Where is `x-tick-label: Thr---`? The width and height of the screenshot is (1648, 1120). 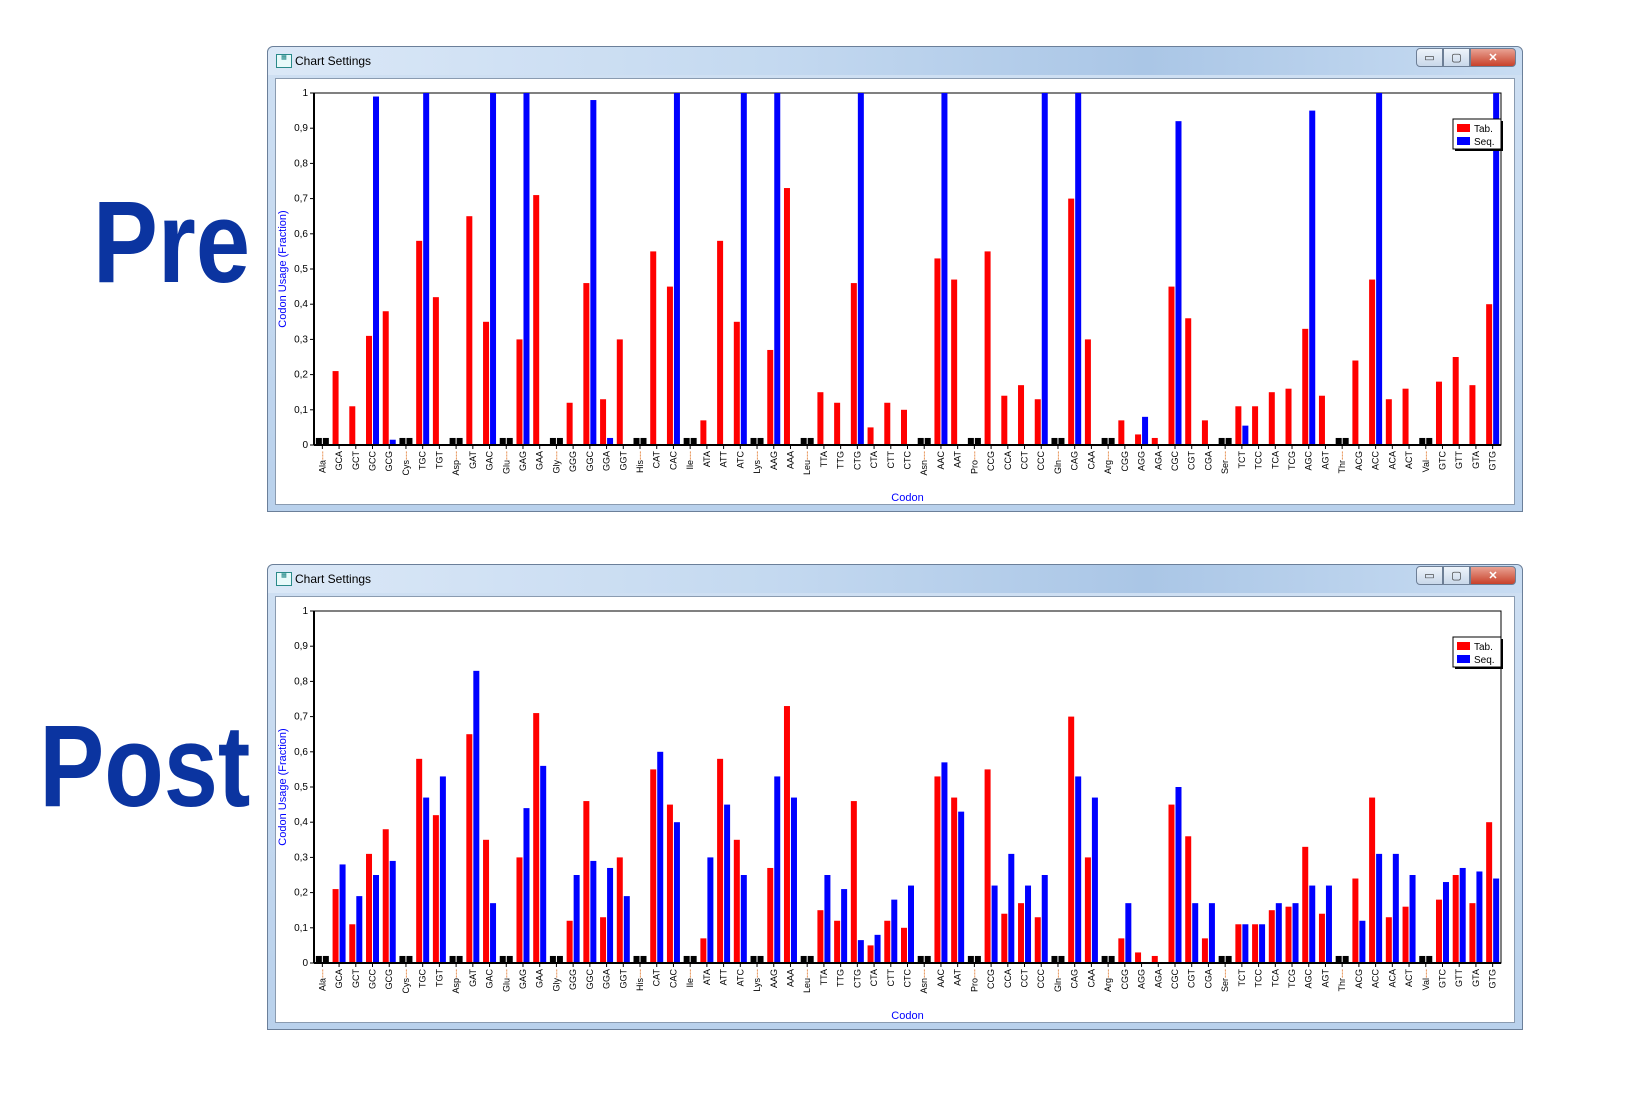 x-tick-label: Thr--- is located at coordinates (1342, 462).